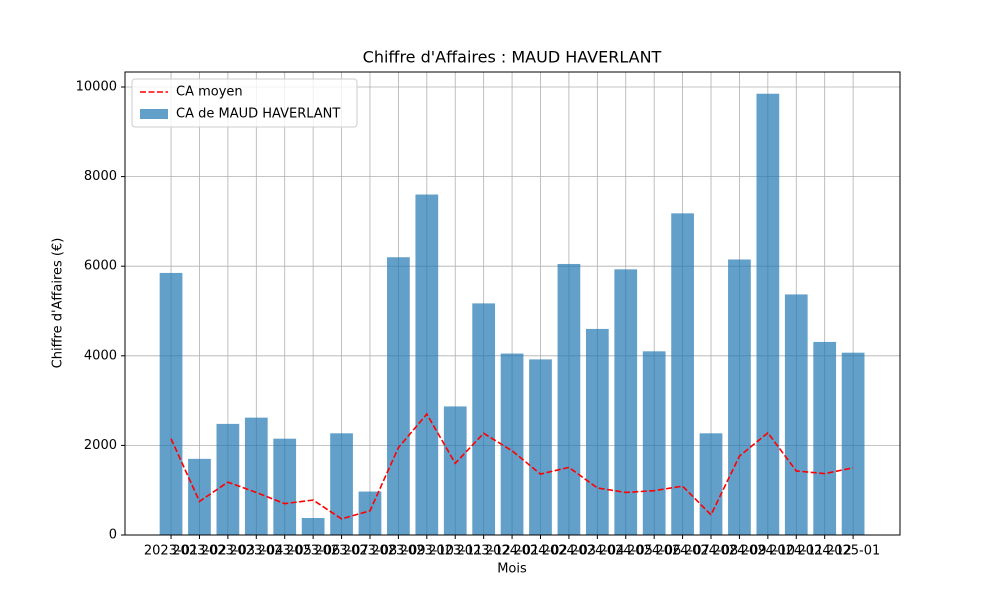 This screenshot has height=600, width=1000. Describe the element at coordinates (154, 114) in the screenshot. I see `legend-swatch` at that location.